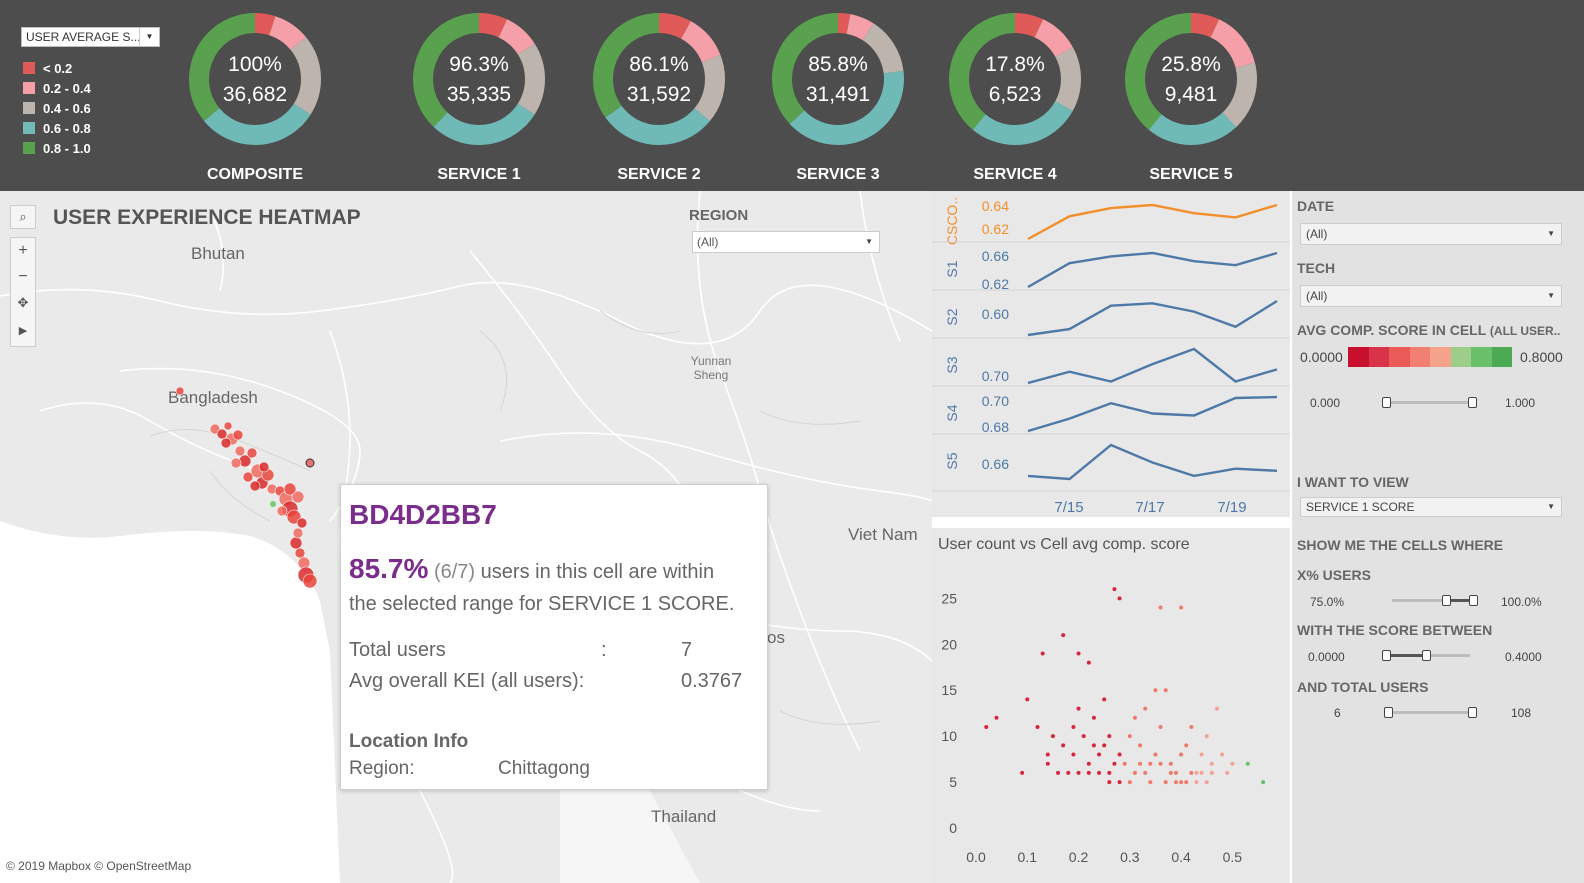 The image size is (1584, 883). What do you see at coordinates (838, 79) in the screenshot?
I see `donut-service-3: 85.8% 31,491` at bounding box center [838, 79].